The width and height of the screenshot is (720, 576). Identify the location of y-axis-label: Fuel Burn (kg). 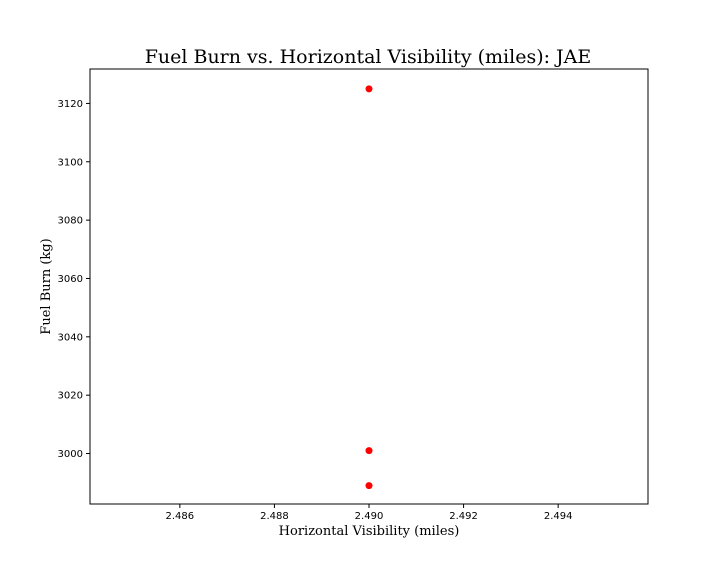
(46, 286).